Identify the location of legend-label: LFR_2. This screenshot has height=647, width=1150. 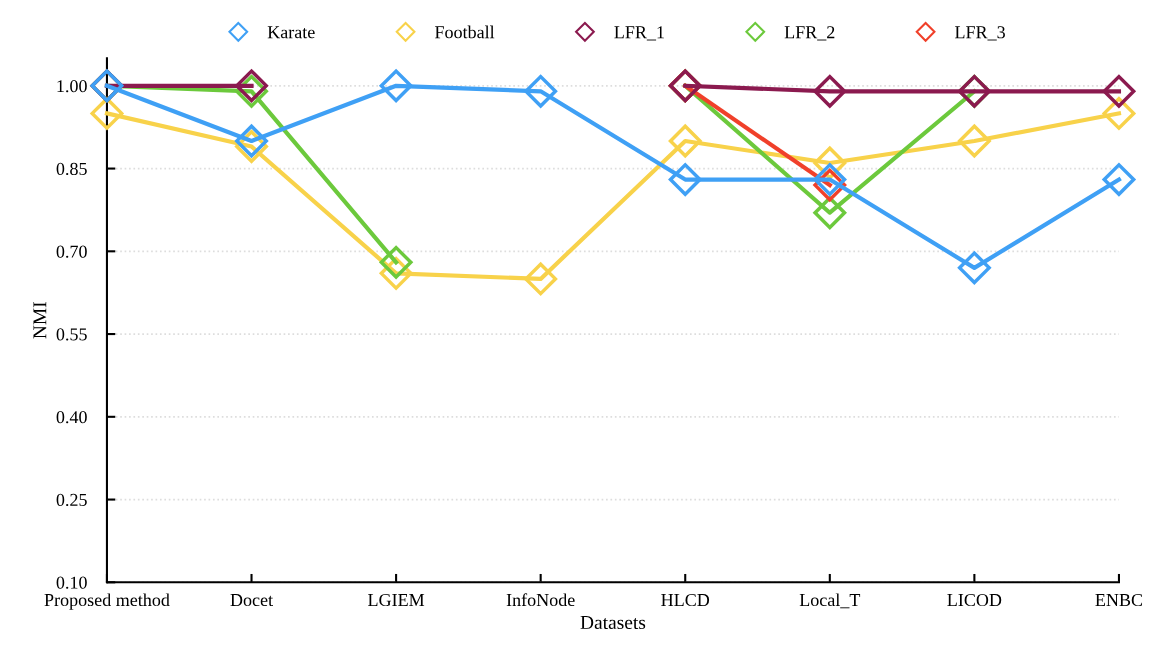
(809, 33).